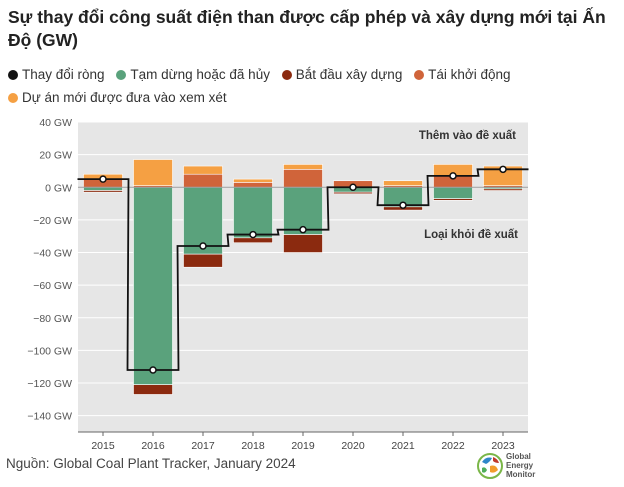  I want to click on logo-text: Global Energy Monitor, so click(520, 465).